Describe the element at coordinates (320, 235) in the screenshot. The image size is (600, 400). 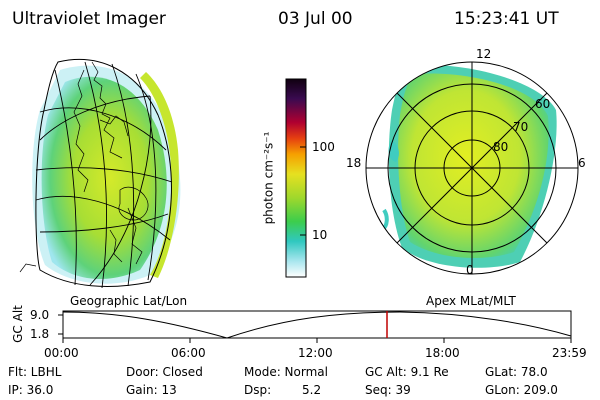
I see `colorbar-tick-label: 10` at that location.